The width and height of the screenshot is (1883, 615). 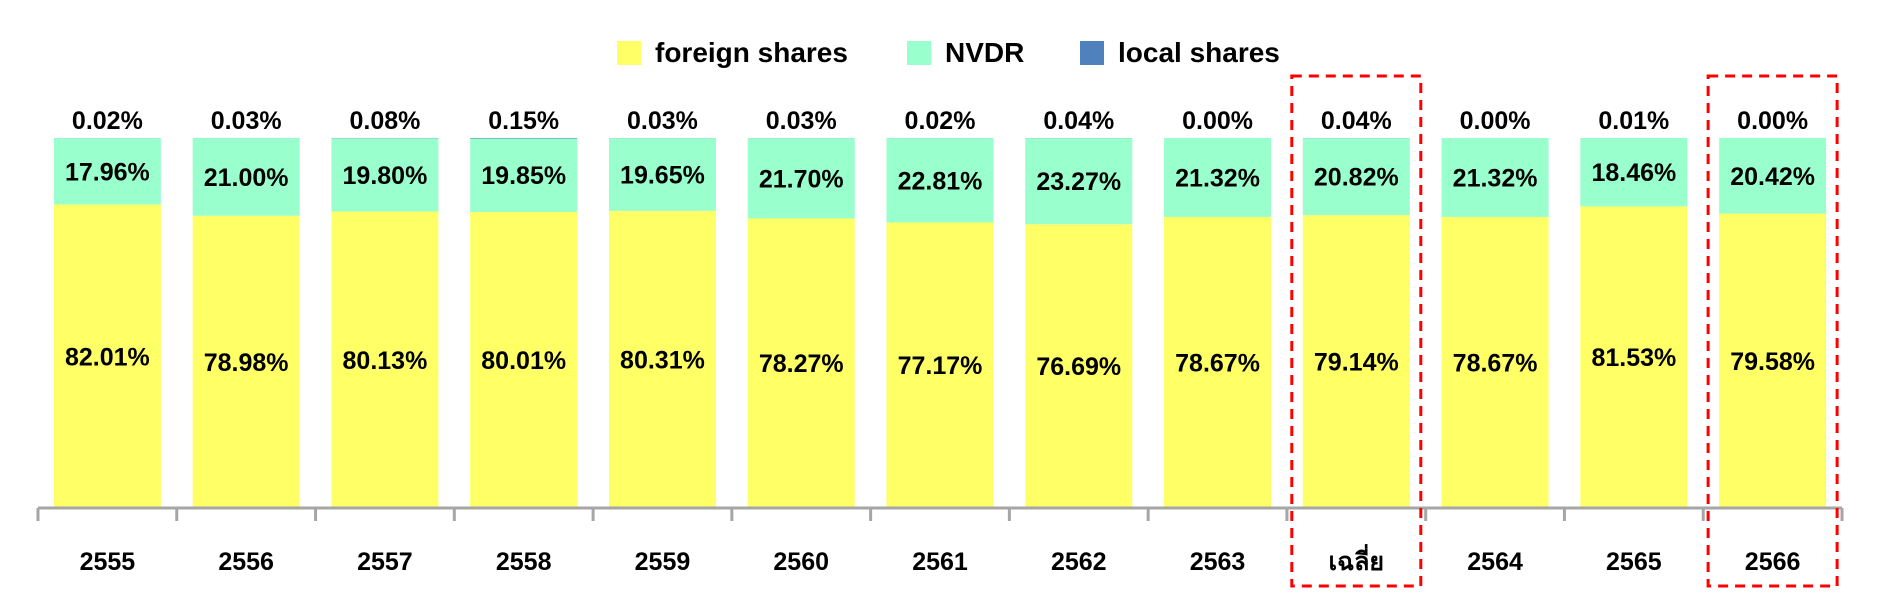 I want to click on x-tick-label-0: 2555, so click(x=108, y=562).